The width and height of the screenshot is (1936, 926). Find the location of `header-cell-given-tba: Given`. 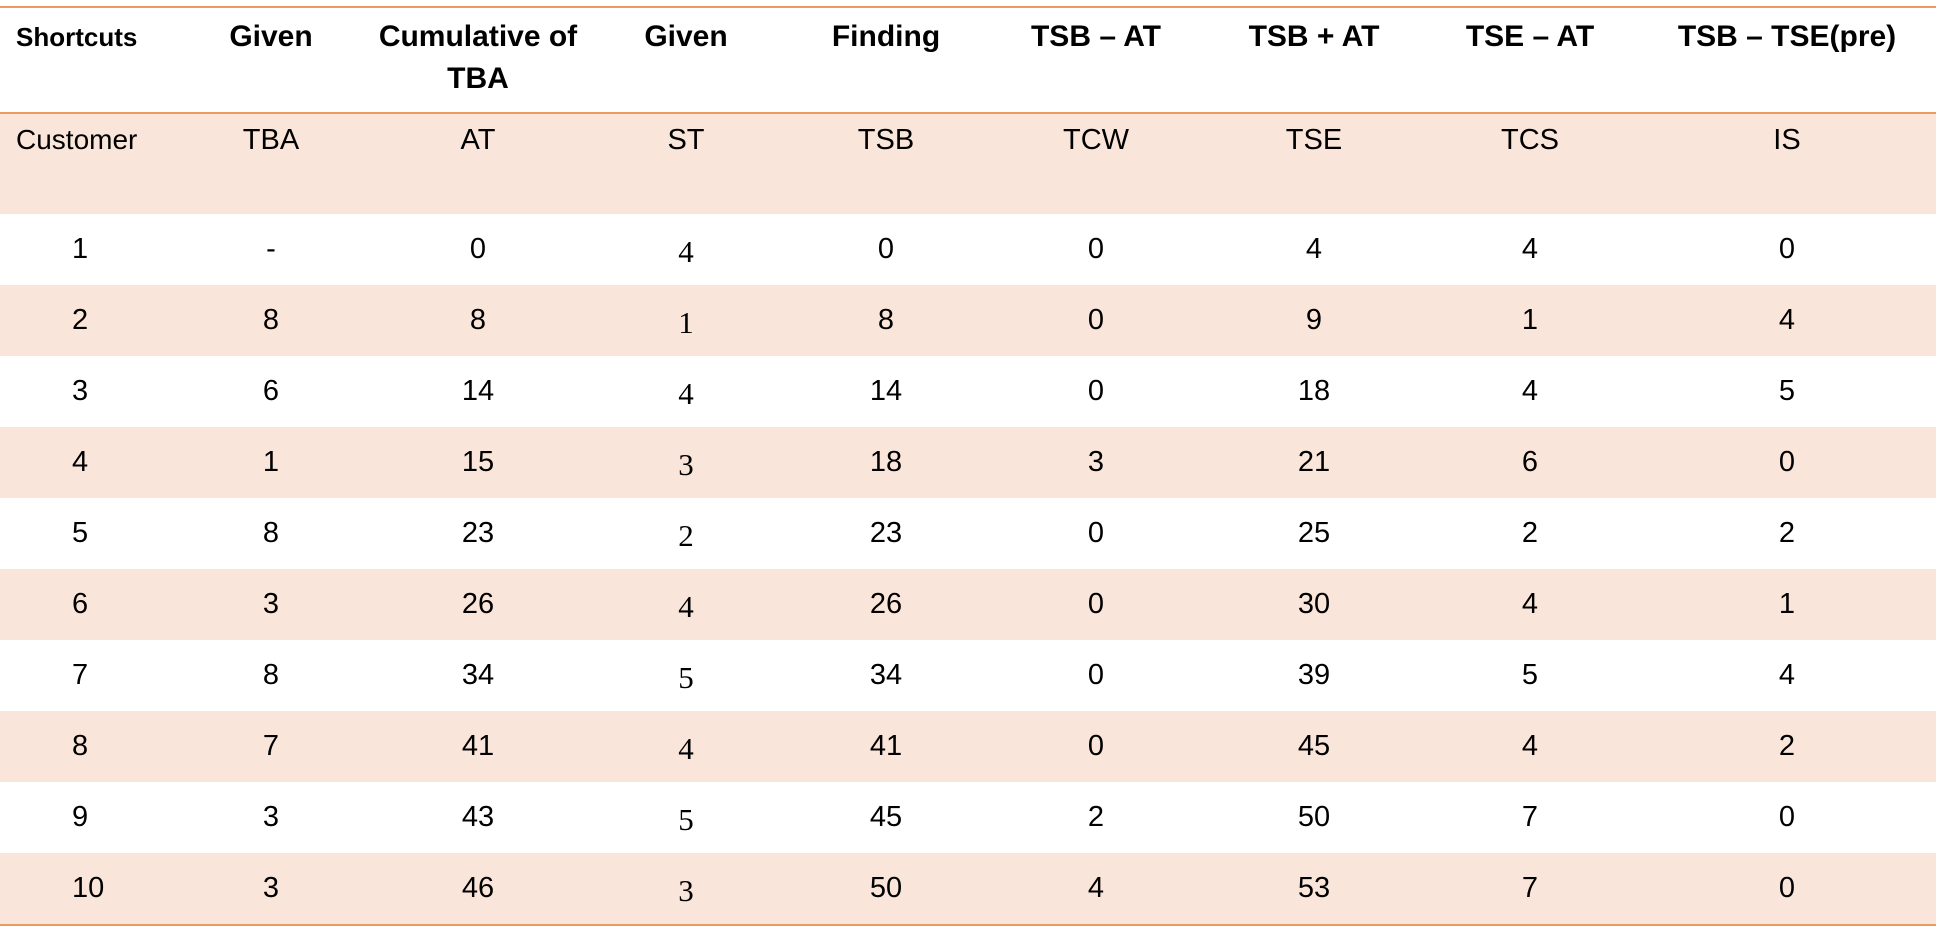

header-cell-given-tba: Given is located at coordinates (271, 36).